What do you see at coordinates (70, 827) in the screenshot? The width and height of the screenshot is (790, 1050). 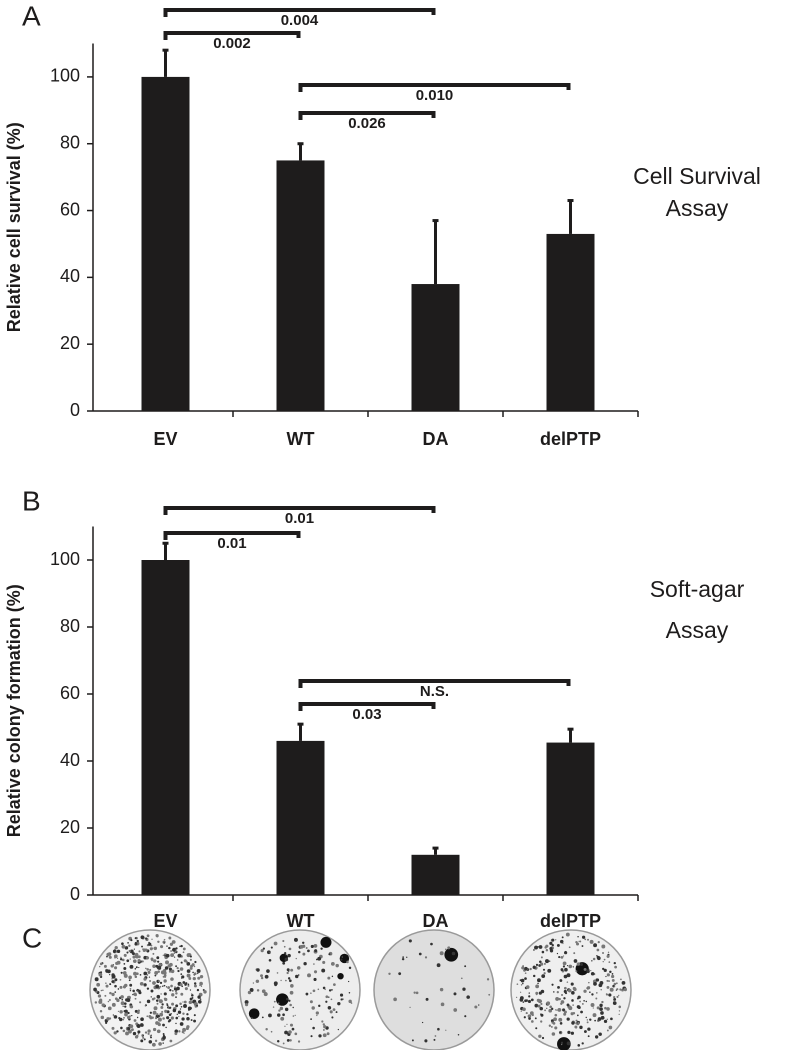 I see `y-tick-label: 20` at bounding box center [70, 827].